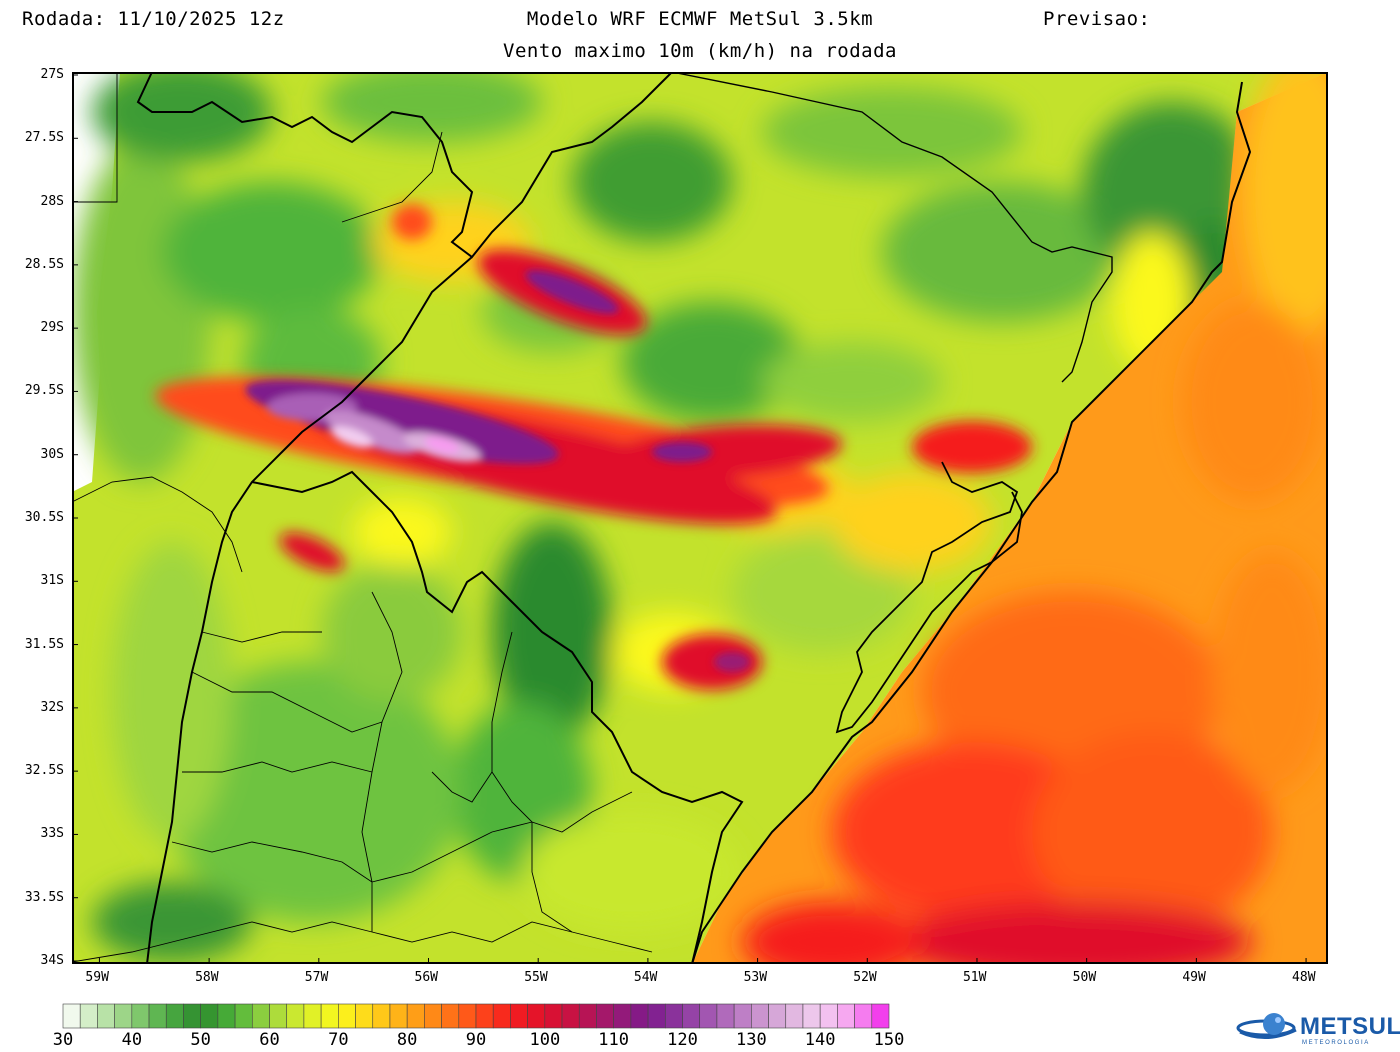 This screenshot has height=1052, width=1400. What do you see at coordinates (52, 328) in the screenshot?
I see `lat-label: 29S` at bounding box center [52, 328].